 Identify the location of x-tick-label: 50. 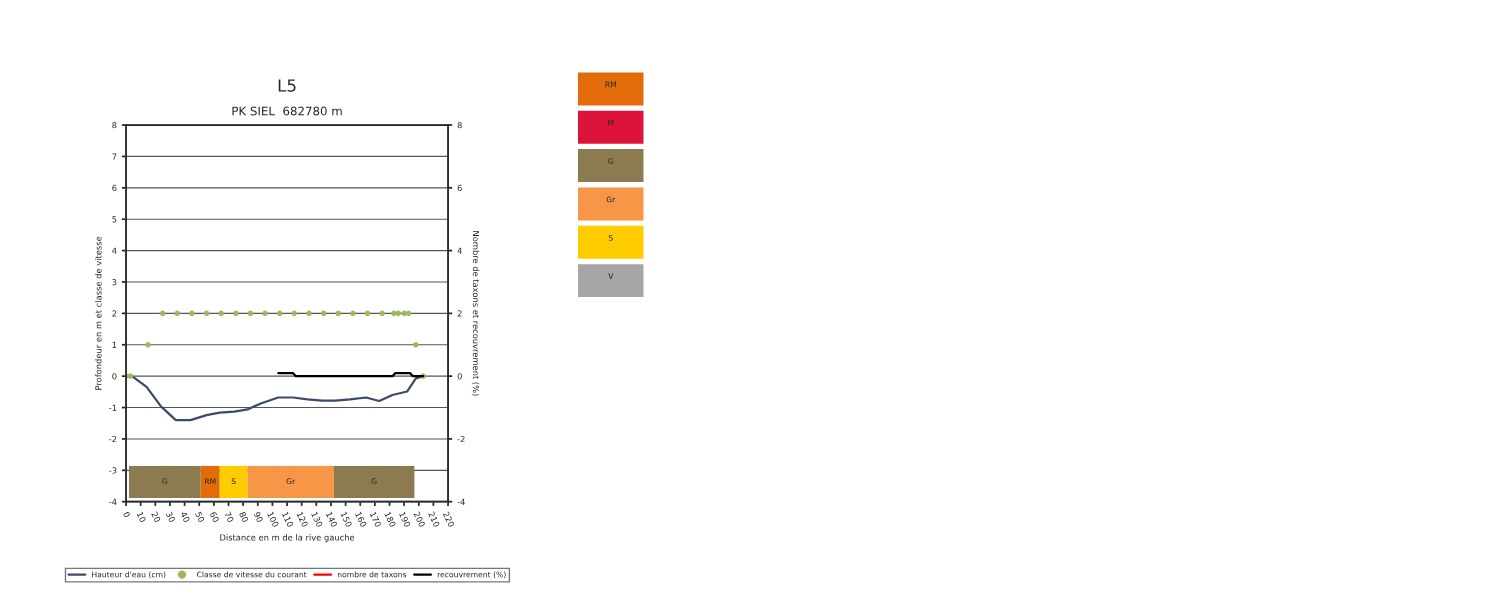
(200, 517).